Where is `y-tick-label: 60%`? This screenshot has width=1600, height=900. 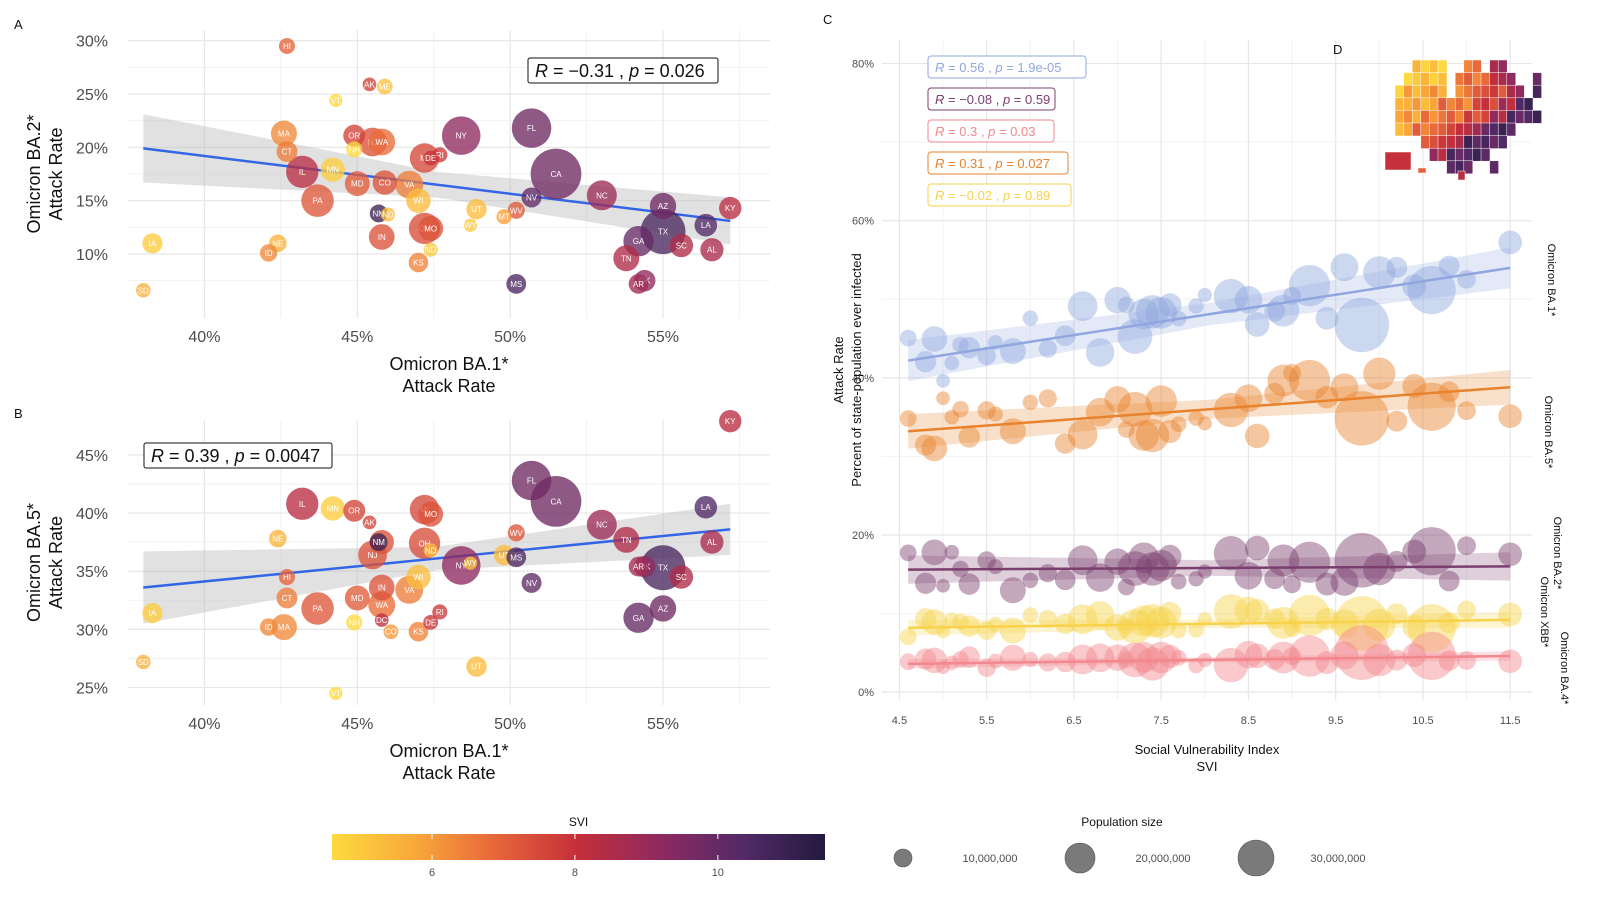 y-tick-label: 60% is located at coordinates (863, 222).